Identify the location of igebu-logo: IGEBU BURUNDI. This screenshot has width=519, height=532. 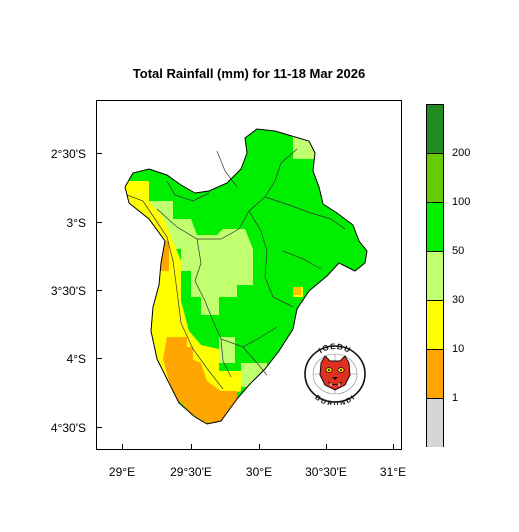
(335, 374).